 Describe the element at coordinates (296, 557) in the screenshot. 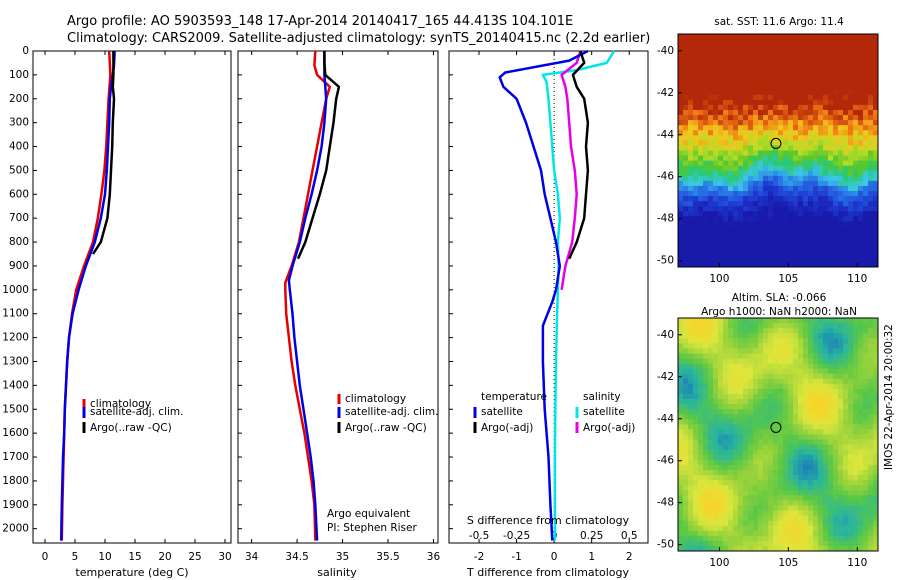

I see `x-tick-label: 34.5` at that location.